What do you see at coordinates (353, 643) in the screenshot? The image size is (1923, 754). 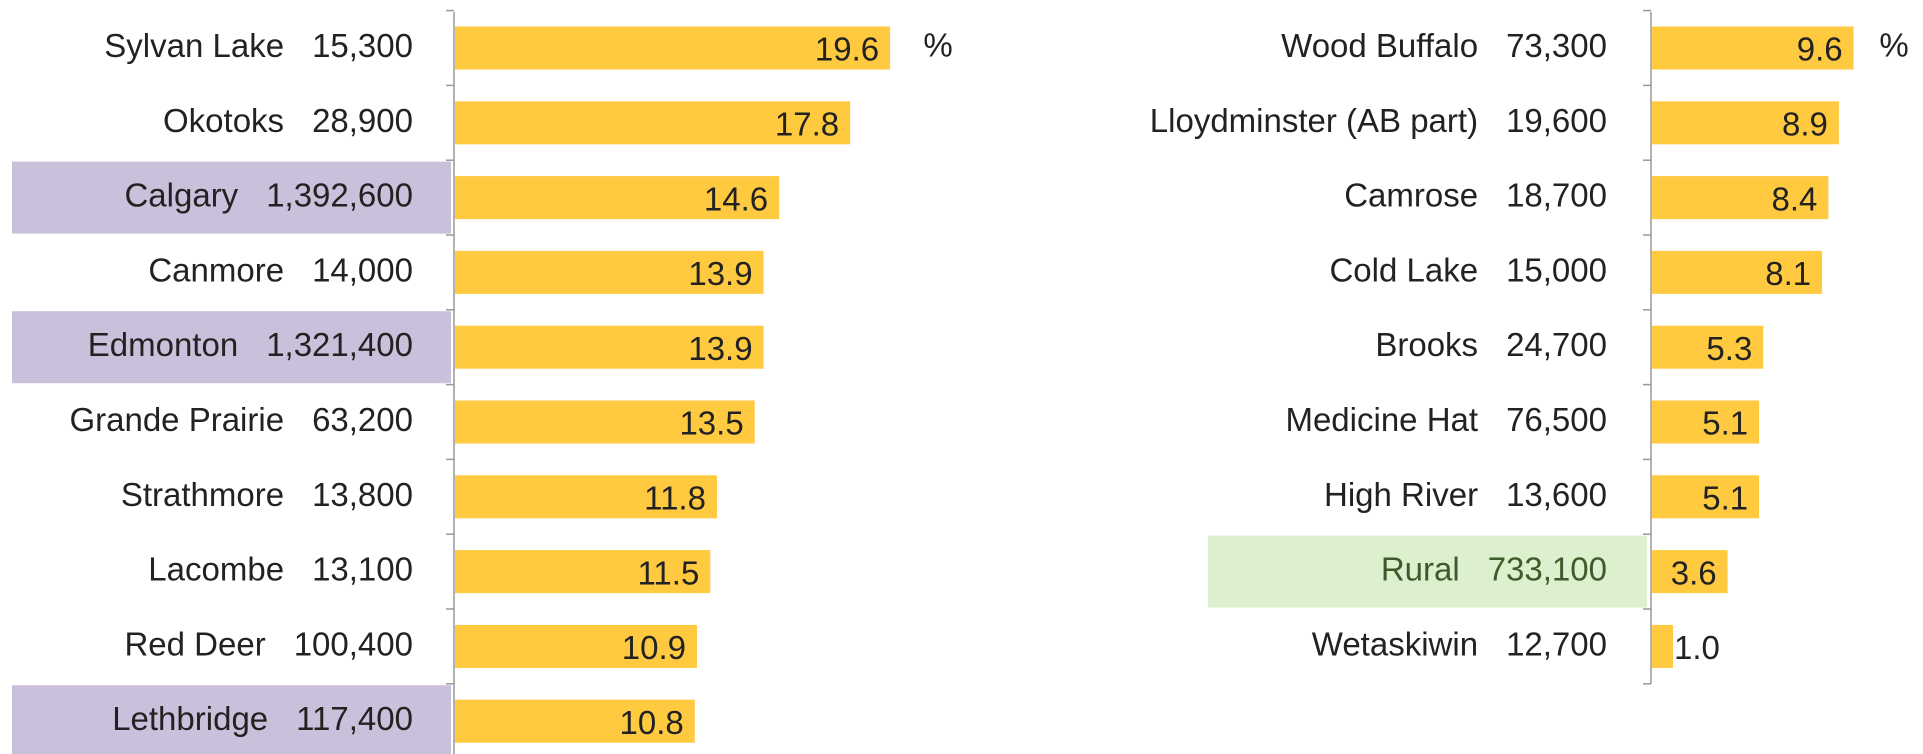 I see `population: 100,400` at bounding box center [353, 643].